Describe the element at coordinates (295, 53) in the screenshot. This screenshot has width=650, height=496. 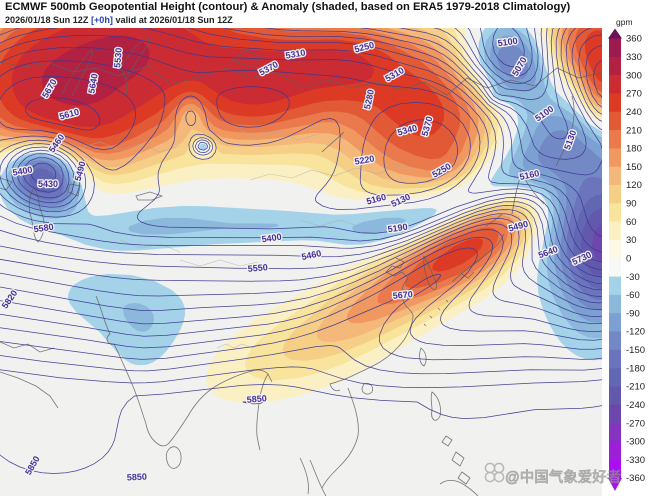
I see `svg-text: 5310` at that location.